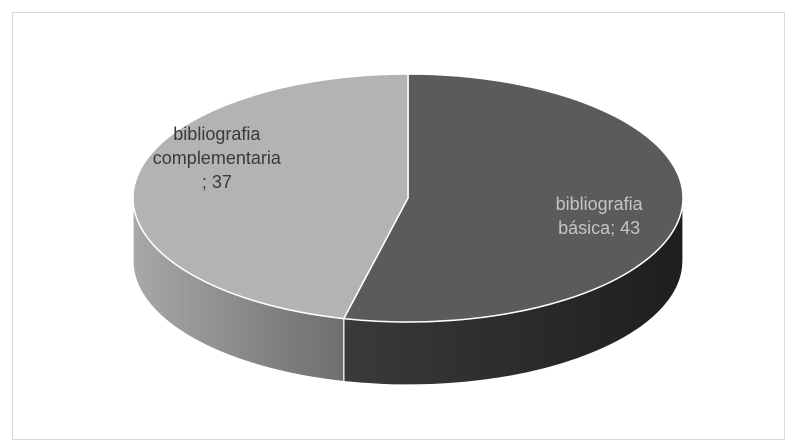 The image size is (798, 445). I want to click on data-label: bibliografia complementaria; 37, so click(216, 157).